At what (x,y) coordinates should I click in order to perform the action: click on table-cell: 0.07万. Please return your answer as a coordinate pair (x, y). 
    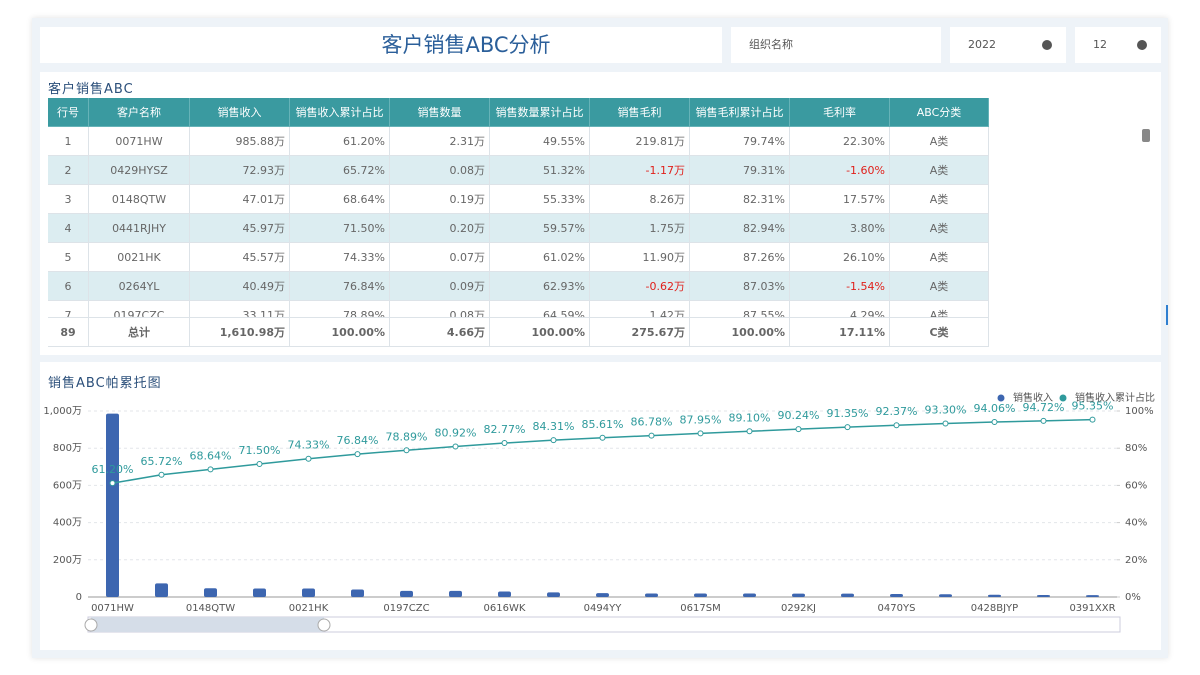
    Looking at the image, I should click on (440, 257).